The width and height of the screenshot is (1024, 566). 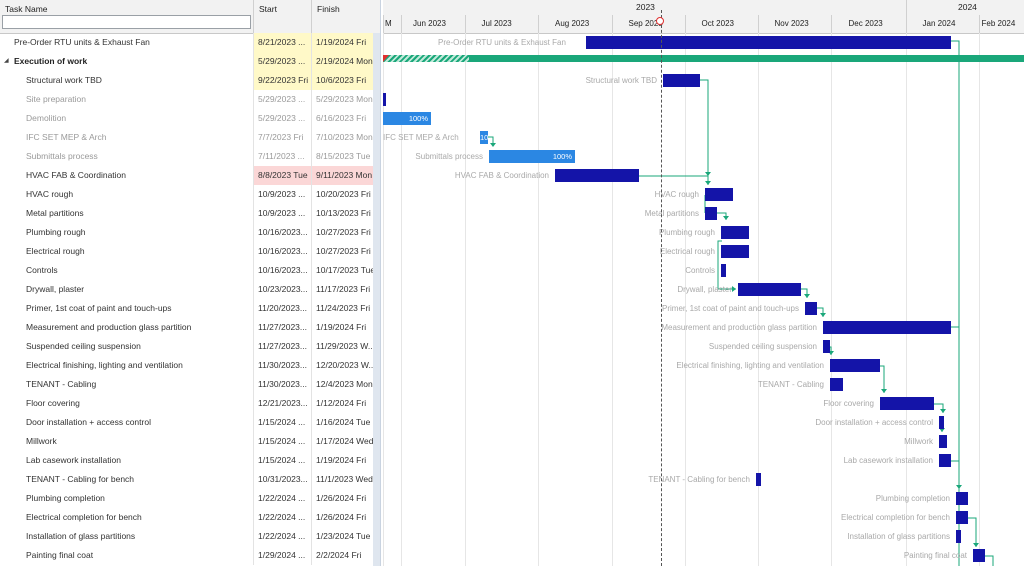 What do you see at coordinates (341, 517) in the screenshot?
I see `finish-date-cell: 1/26/2024 Fri` at bounding box center [341, 517].